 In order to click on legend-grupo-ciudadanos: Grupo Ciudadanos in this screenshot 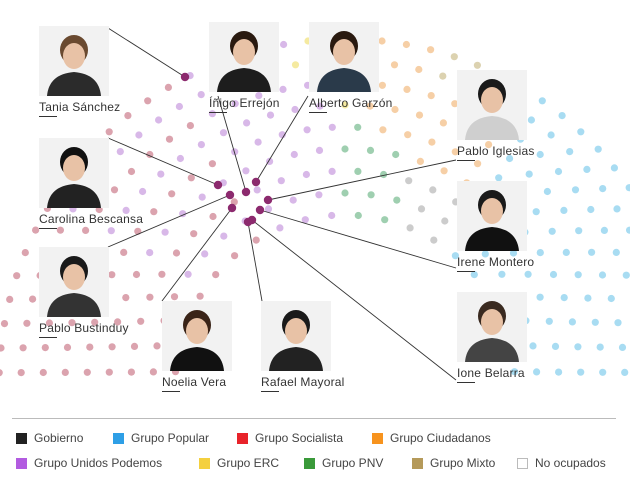, I will do `click(431, 438)`.